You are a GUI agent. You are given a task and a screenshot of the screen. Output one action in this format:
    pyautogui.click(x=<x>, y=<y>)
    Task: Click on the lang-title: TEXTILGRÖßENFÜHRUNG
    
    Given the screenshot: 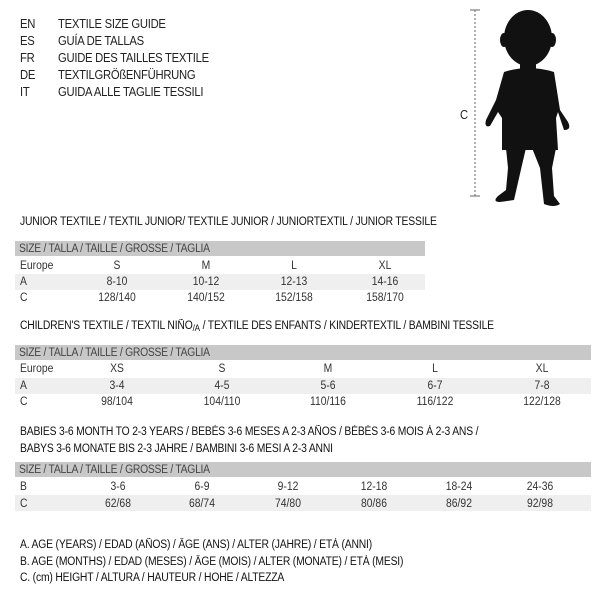 What is the action you would take?
    pyautogui.click(x=127, y=75)
    